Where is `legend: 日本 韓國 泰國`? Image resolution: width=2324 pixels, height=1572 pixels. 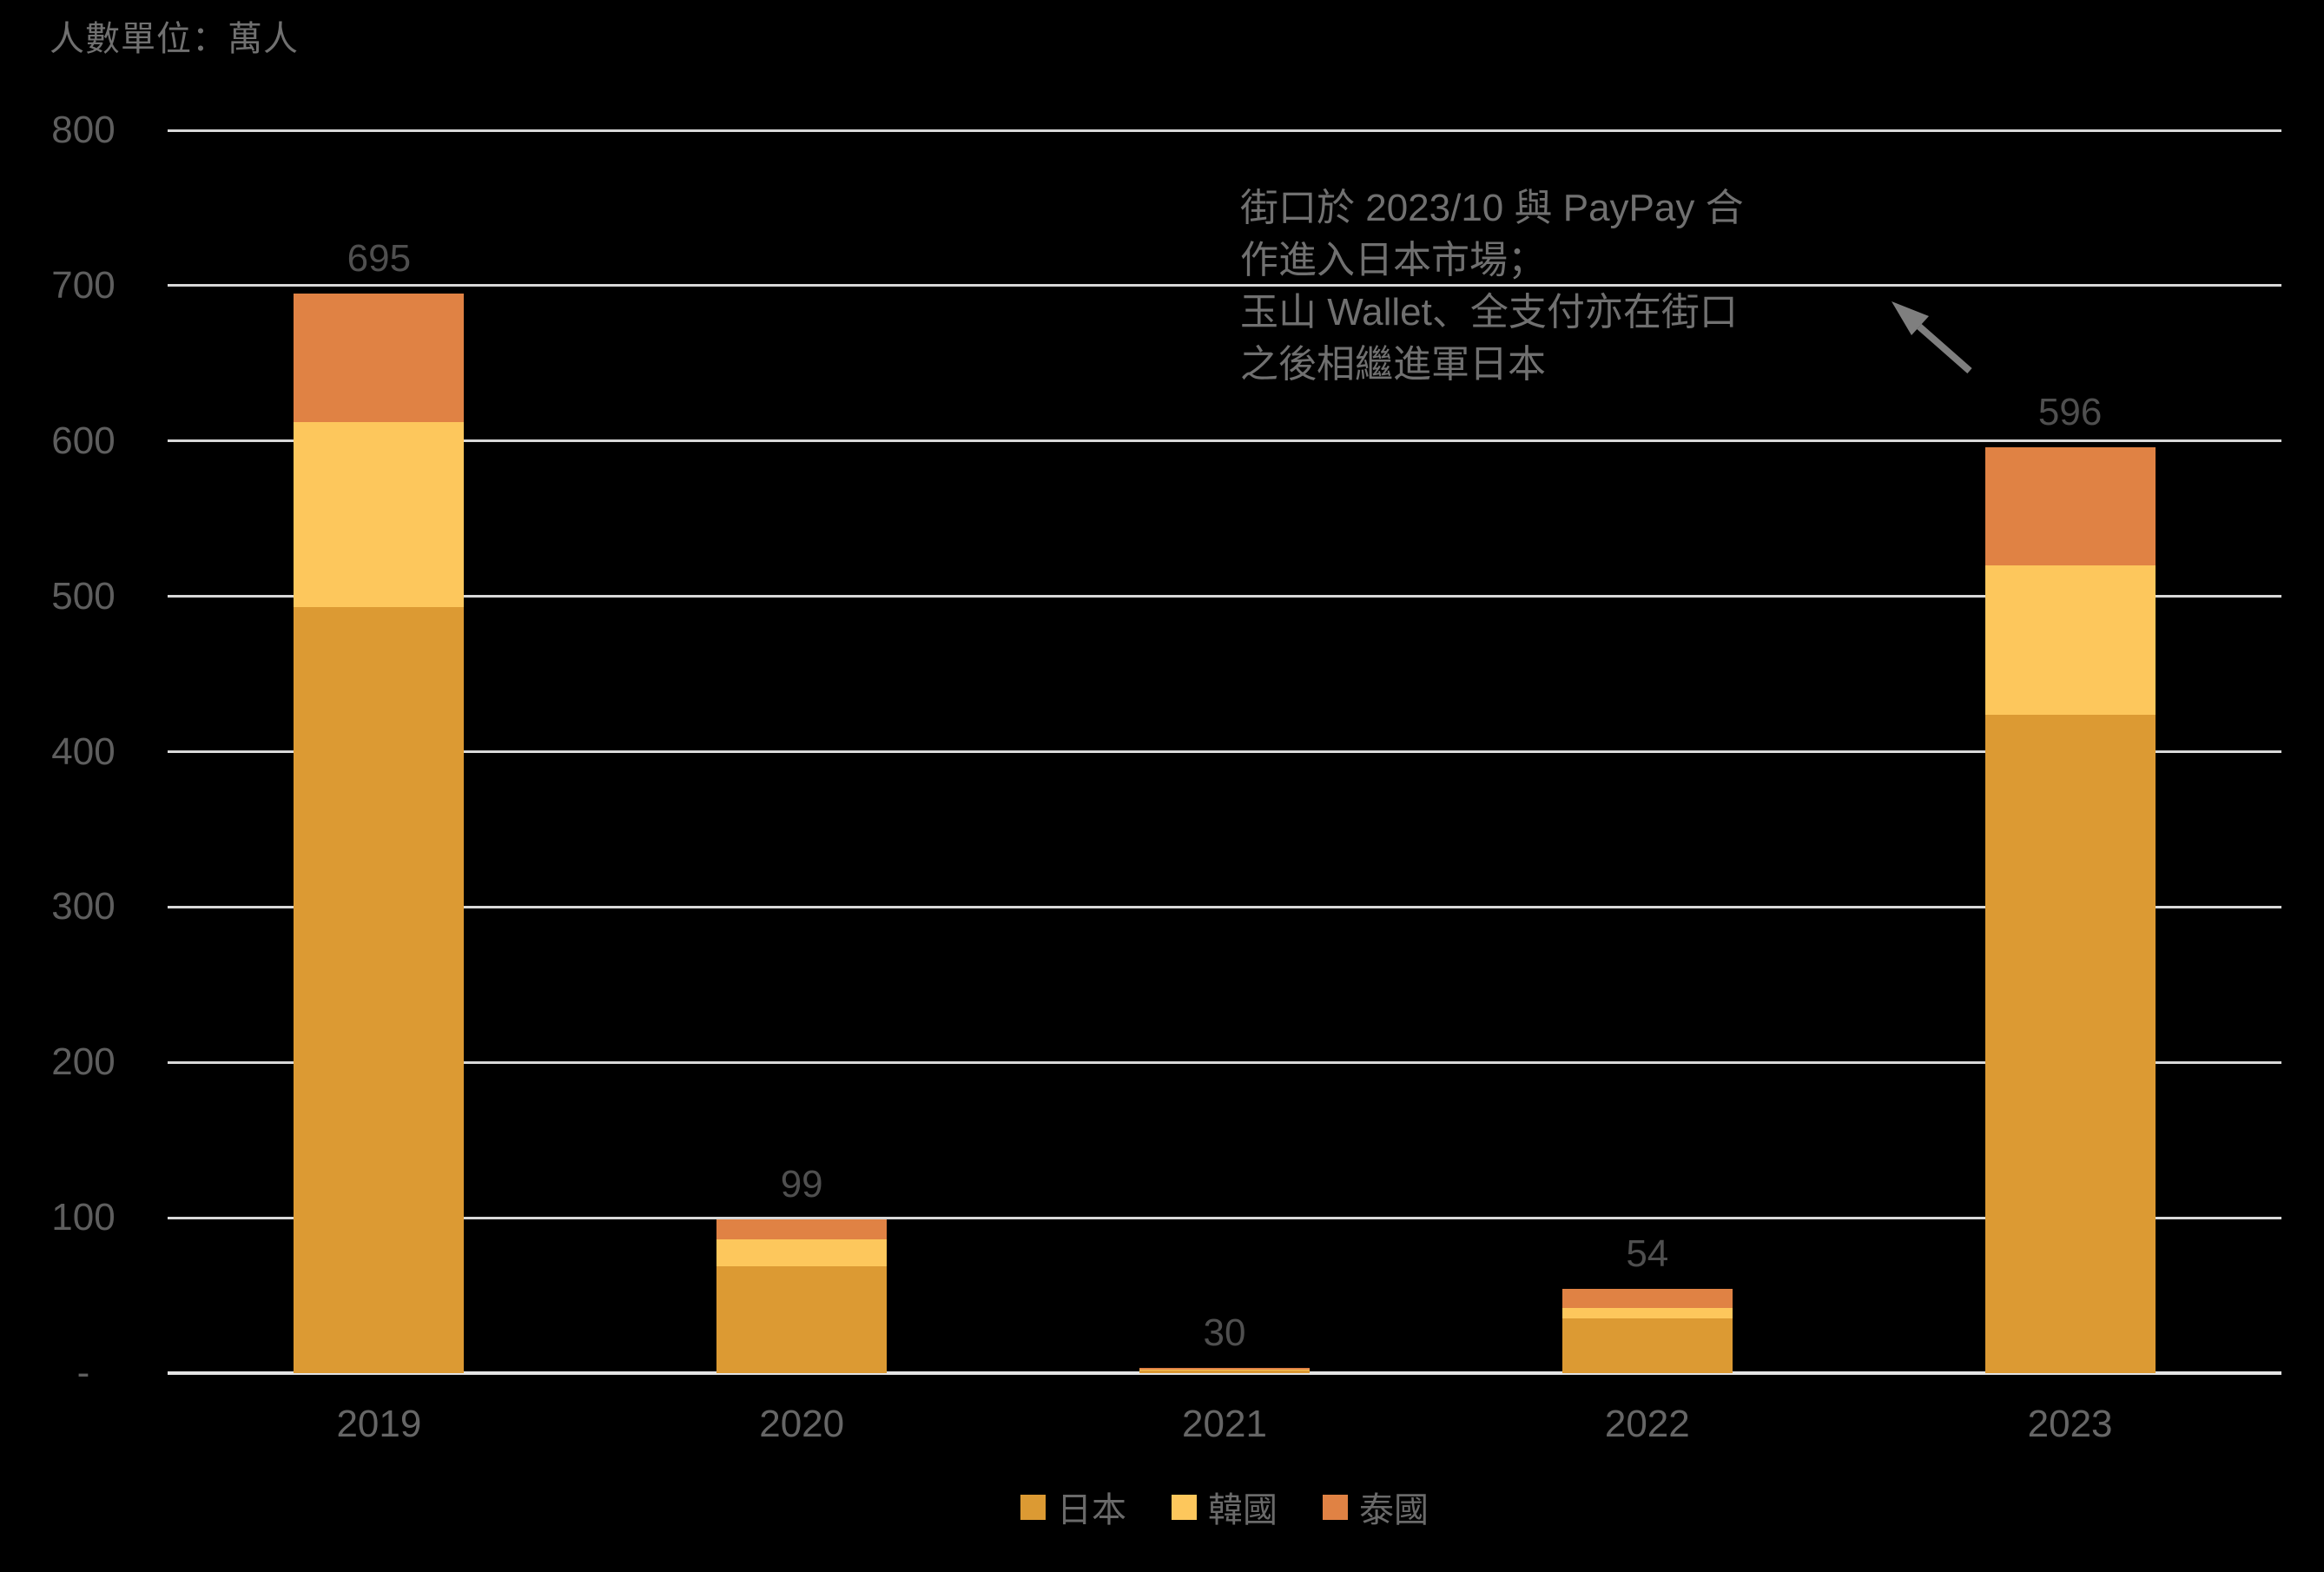 legend: 日本 韓國 泰國 is located at coordinates (1224, 1507).